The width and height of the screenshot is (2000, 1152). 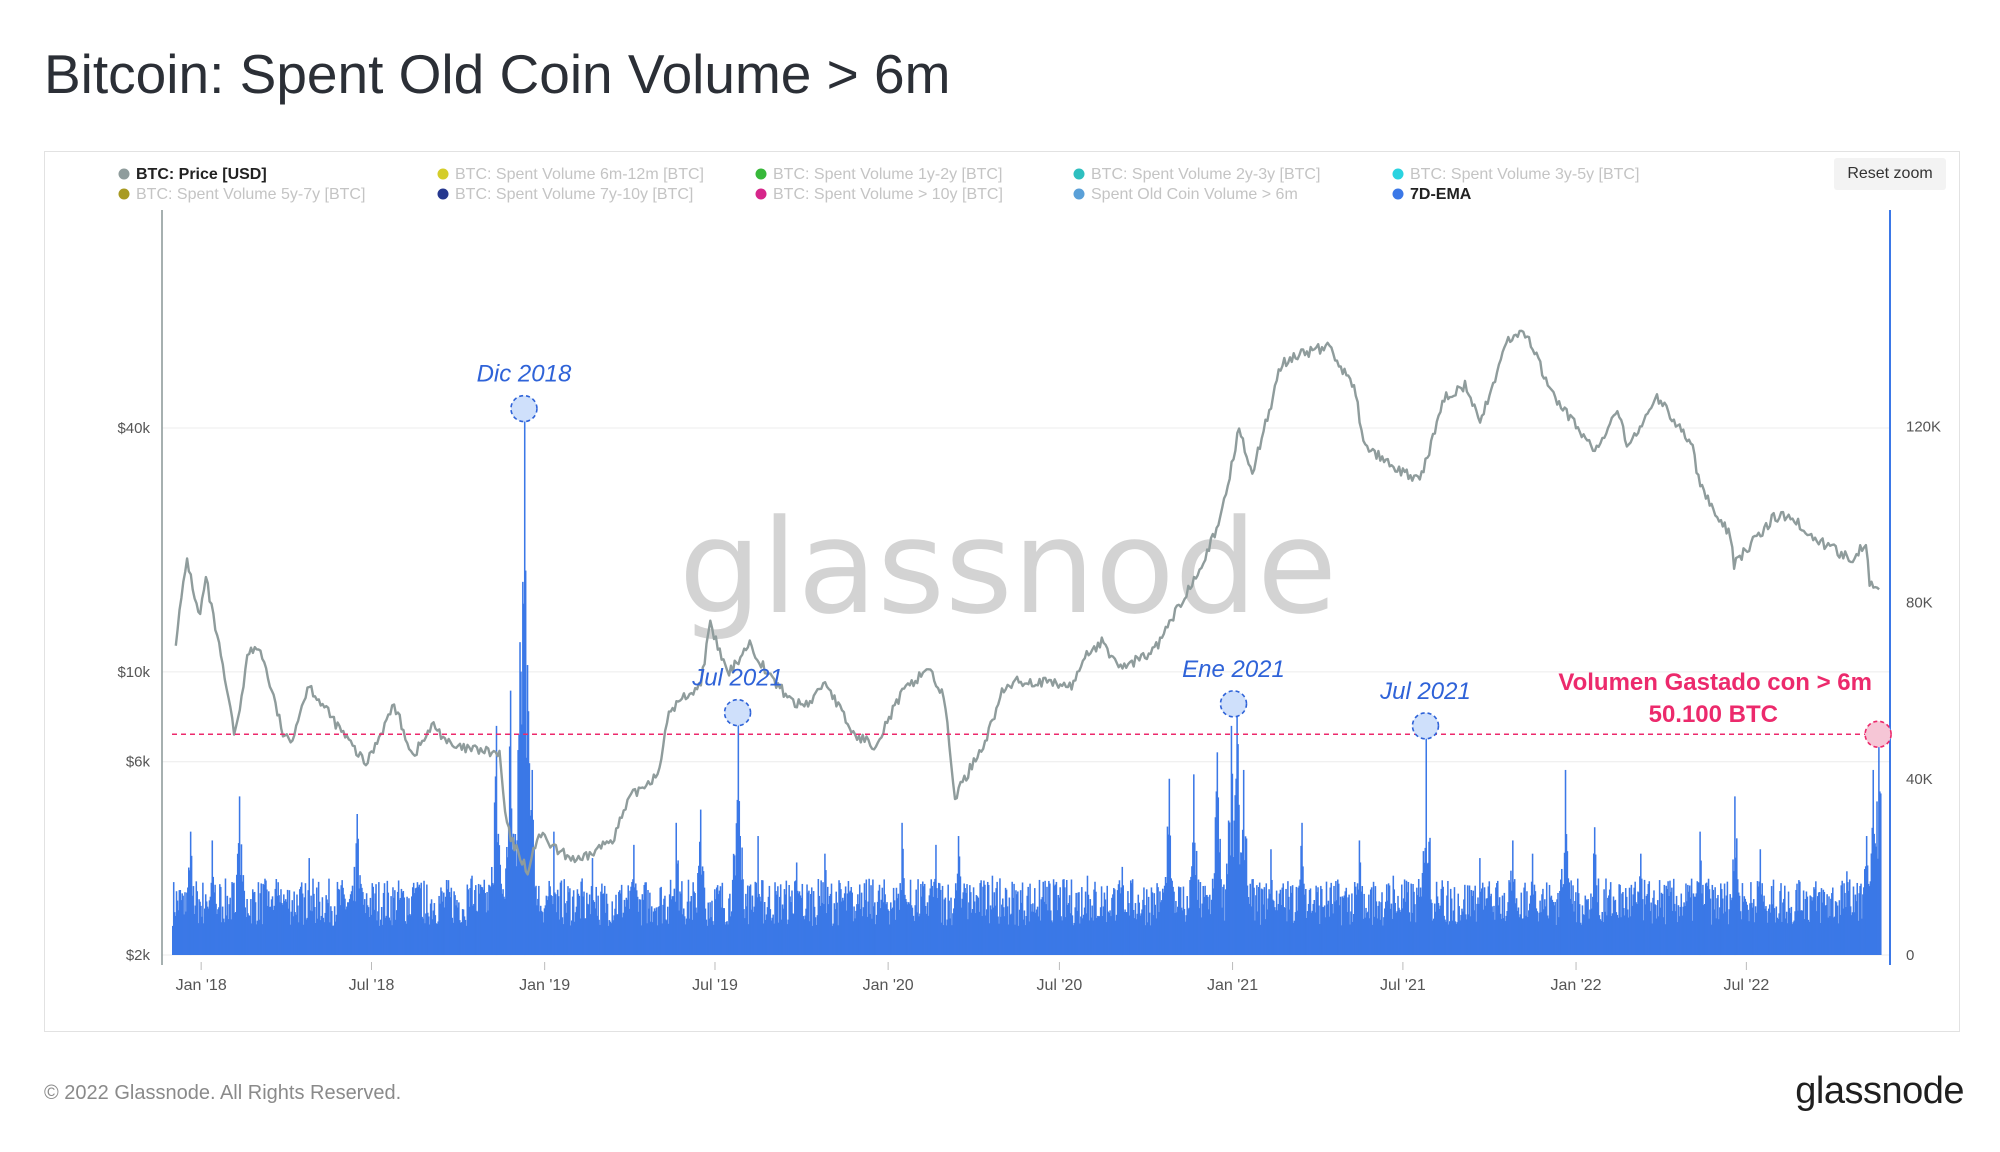 I want to click on legend-item: BTC: Spent Volume > 10y [BTC], so click(x=879, y=194).